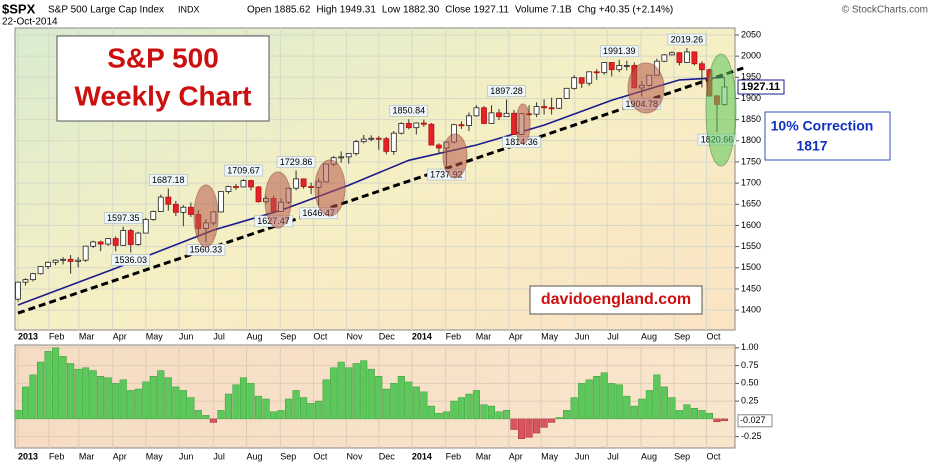  Describe the element at coordinates (751, 140) in the screenshot. I see `y-tick-label: 1800` at that location.